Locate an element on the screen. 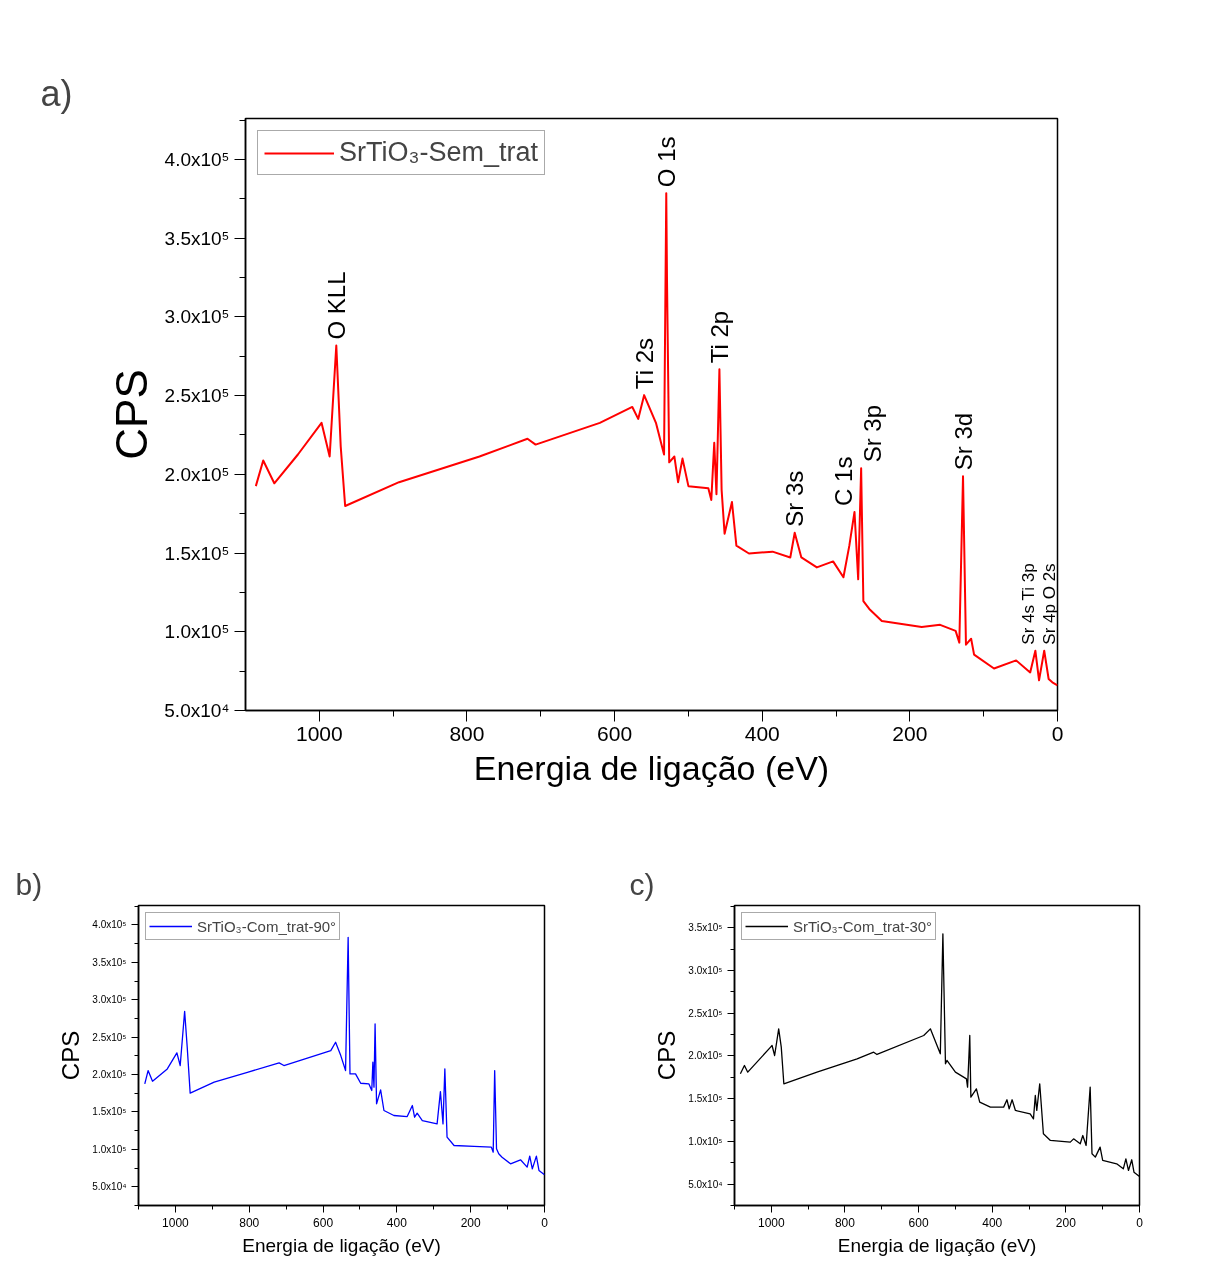  chart-title: c) is located at coordinates (642, 884).